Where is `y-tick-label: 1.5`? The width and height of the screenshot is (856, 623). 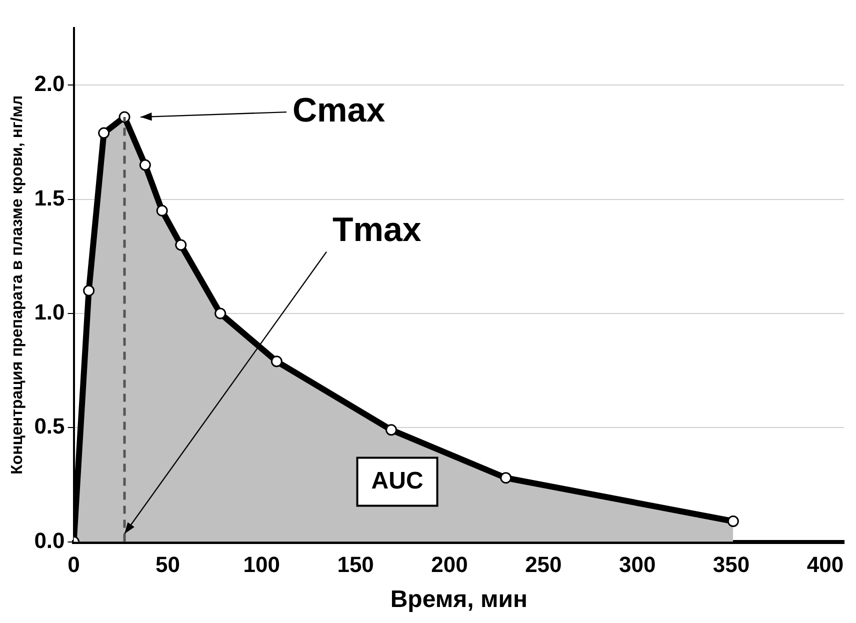 y-tick-label: 1.5 is located at coordinates (49, 197).